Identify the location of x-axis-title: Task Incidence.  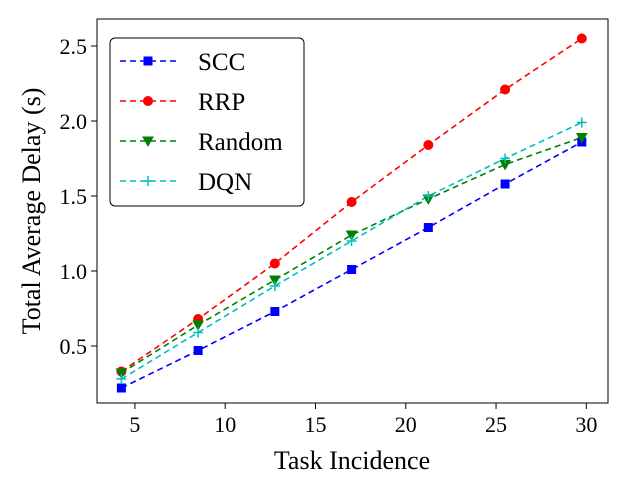
(352, 460).